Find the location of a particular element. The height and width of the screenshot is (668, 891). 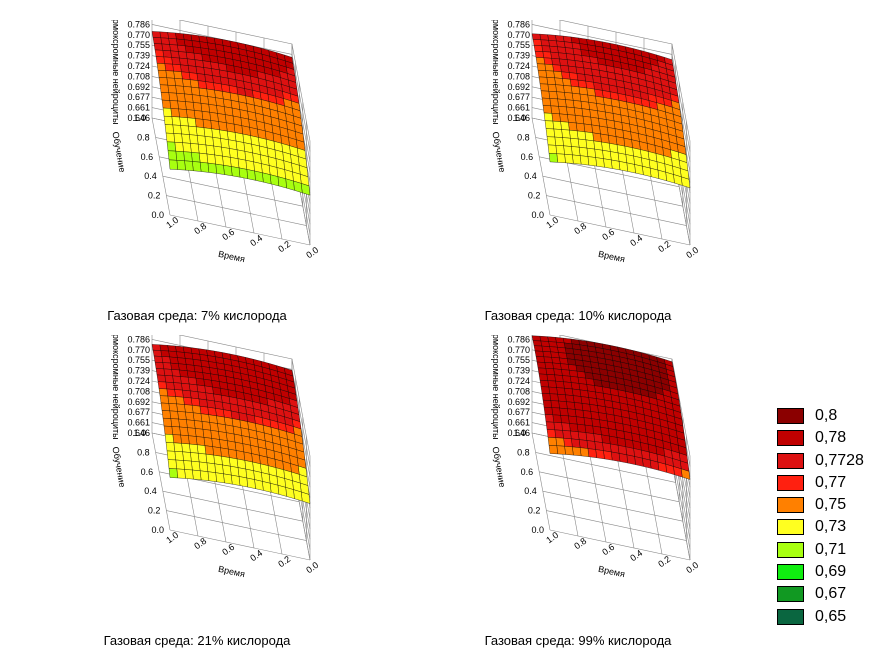

y-axis-title: Обучение is located at coordinates (498, 467).